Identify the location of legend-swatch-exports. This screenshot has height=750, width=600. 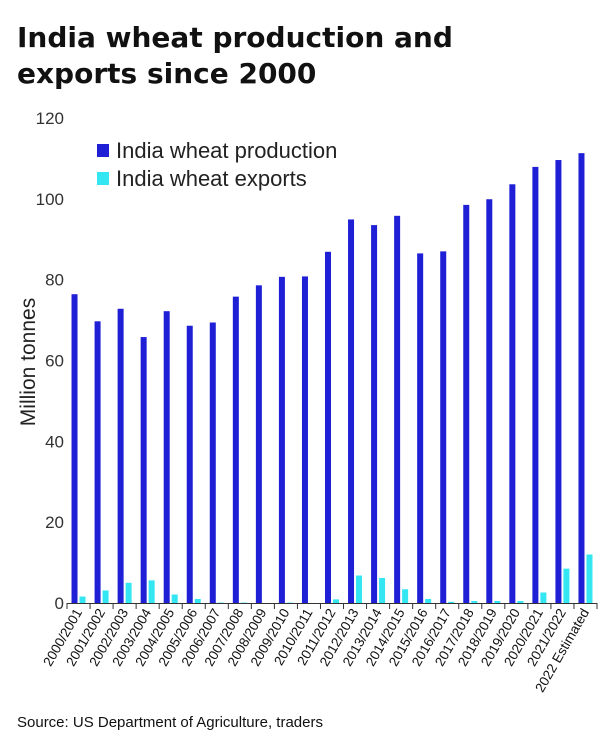
(103, 178).